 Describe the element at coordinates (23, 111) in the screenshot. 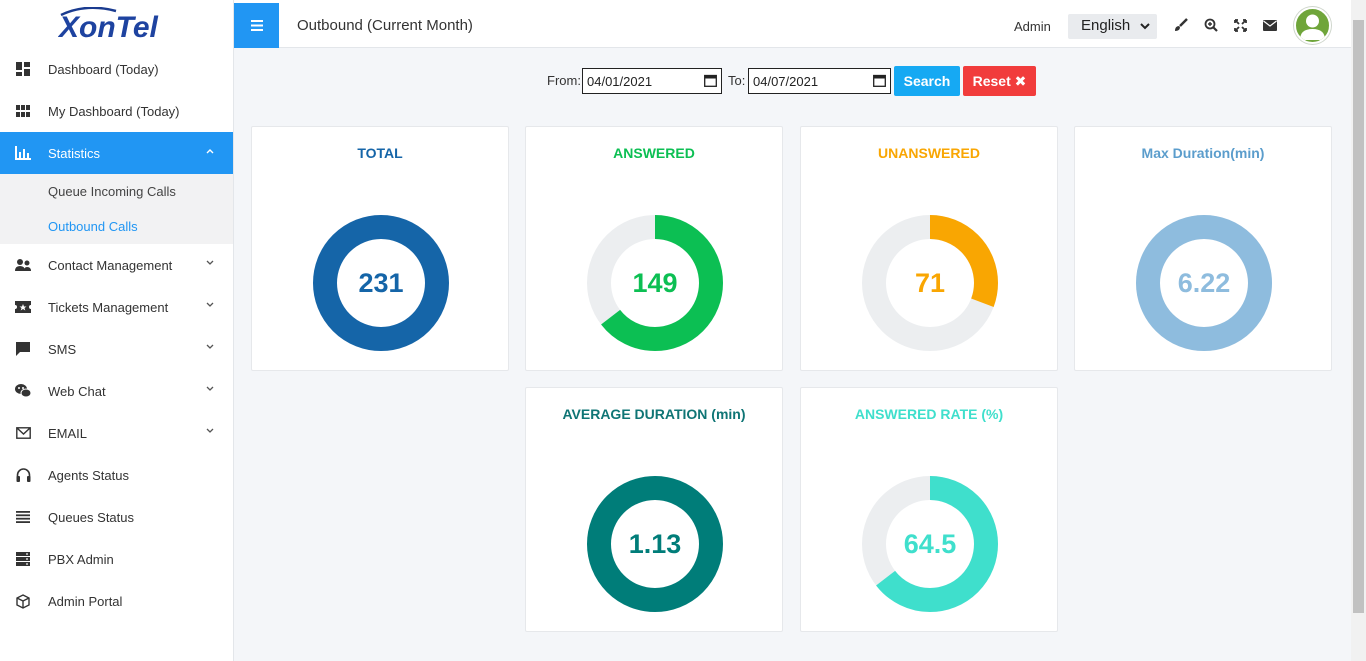

I see `grid-icon` at that location.